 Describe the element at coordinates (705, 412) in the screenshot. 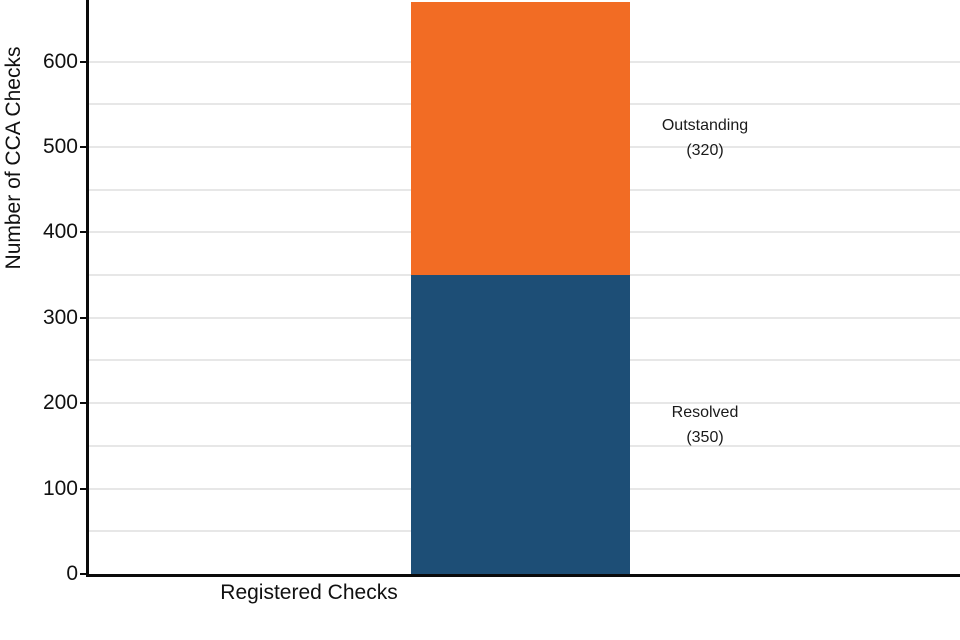

I see `annotation-label: Resolved` at that location.